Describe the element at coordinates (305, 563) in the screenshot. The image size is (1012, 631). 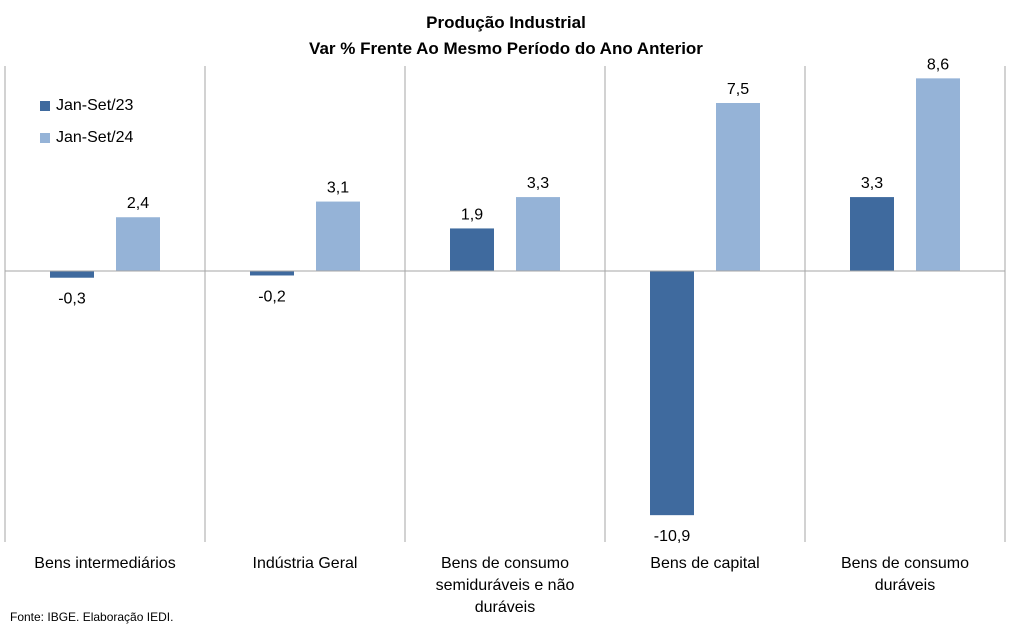
I see `category-label: Indústria Geral` at that location.